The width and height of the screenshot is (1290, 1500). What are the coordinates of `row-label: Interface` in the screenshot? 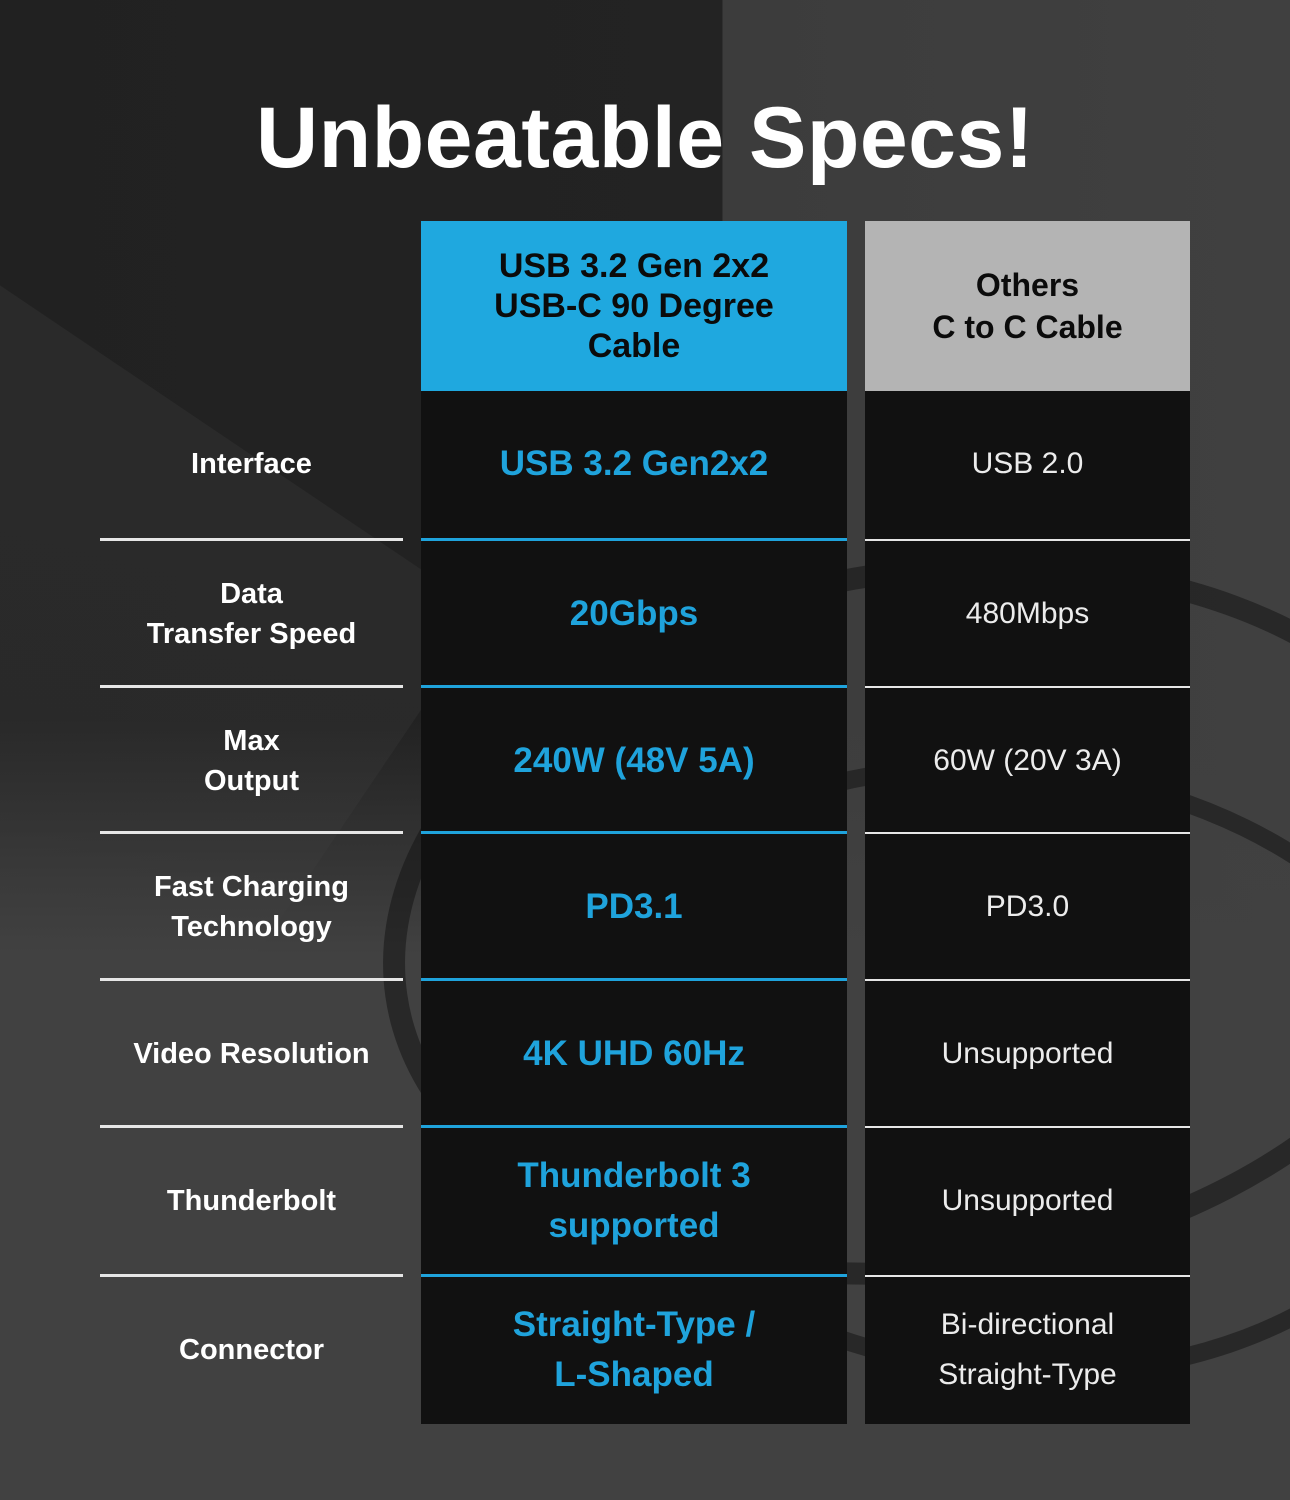 It's located at (251, 464).